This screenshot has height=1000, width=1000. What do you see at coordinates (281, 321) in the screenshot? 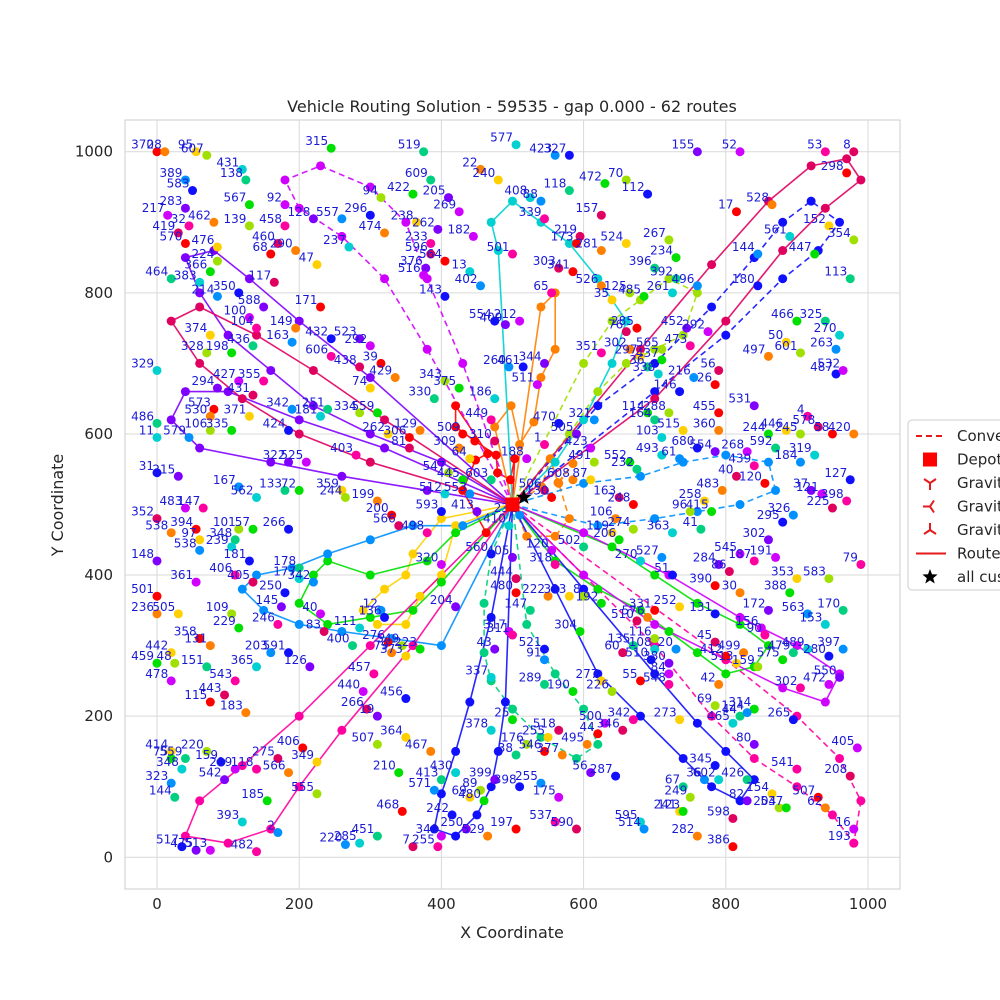
I see `customer-id-label: 149` at bounding box center [281, 321].